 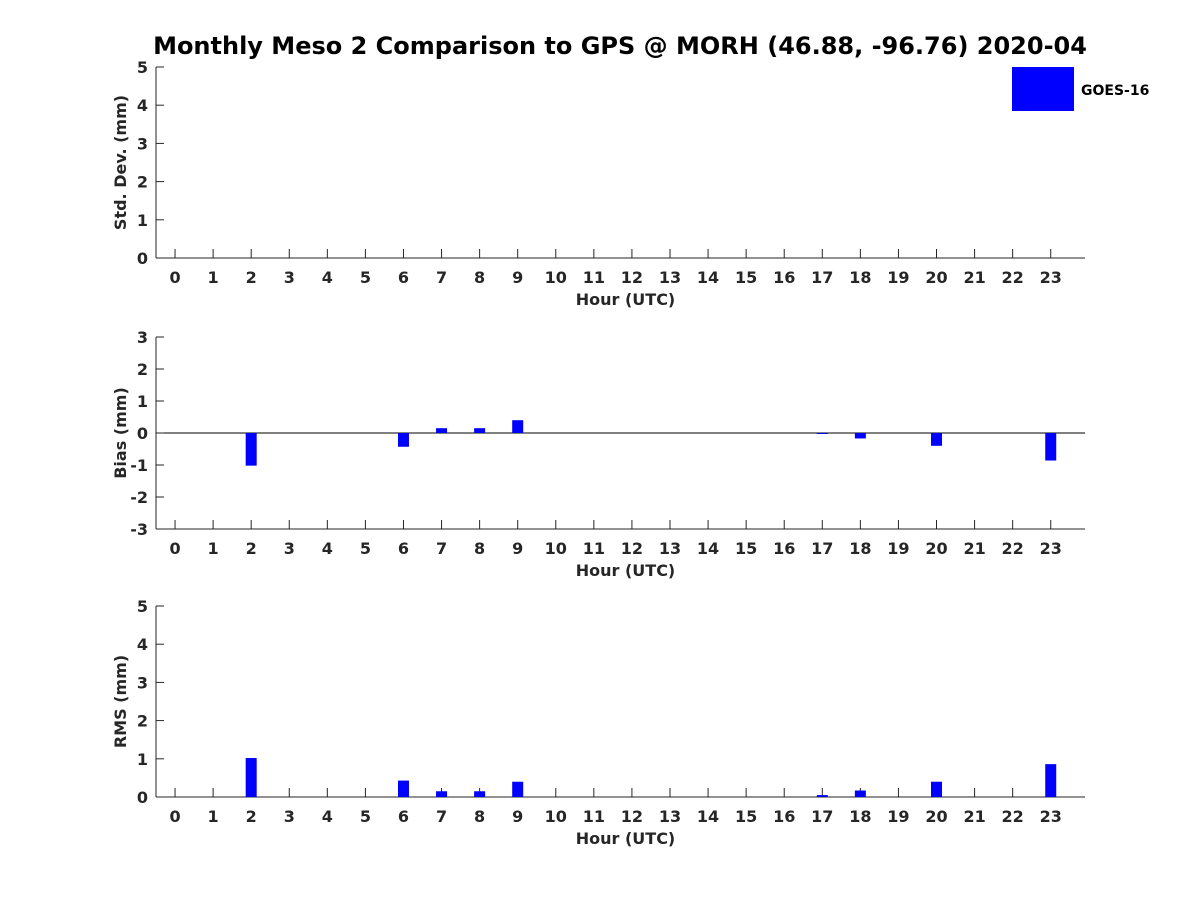 What do you see at coordinates (139, 497) in the screenshot?
I see `y-tick-label: -2` at bounding box center [139, 497].